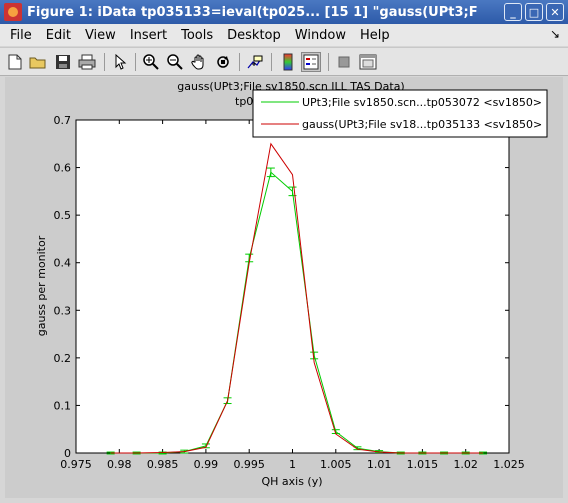 Image resolution: width=568 pixels, height=503 pixels. I want to click on legend-label-series-1: UPt3;File sv1850.scn...tp053072 <sv1850>, so click(422, 102).